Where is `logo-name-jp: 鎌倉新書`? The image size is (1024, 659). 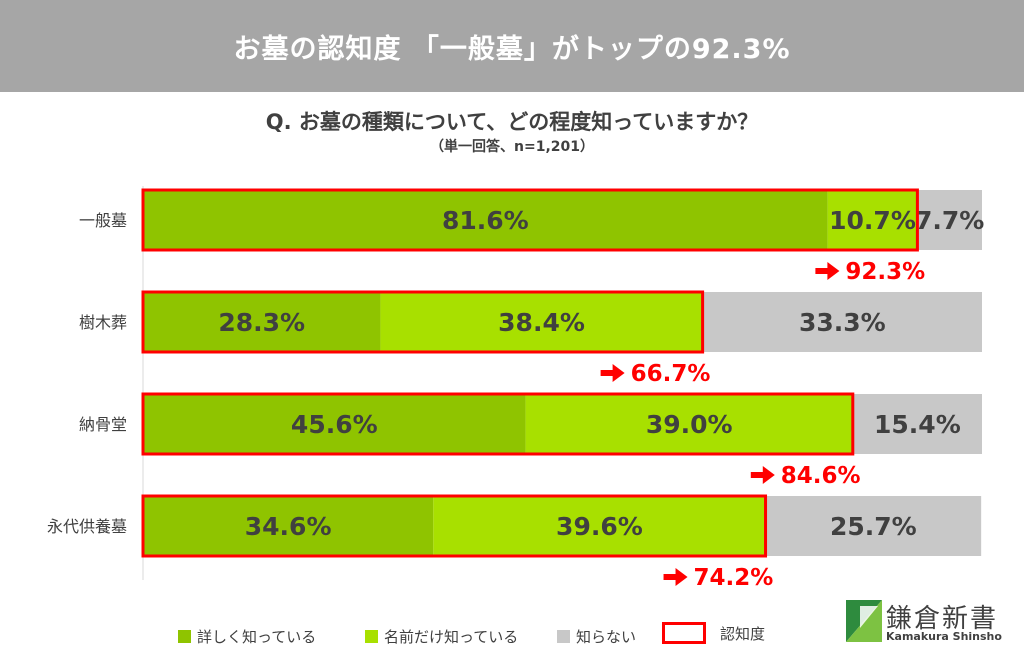 logo-name-jp: 鎌倉新書 is located at coordinates (942, 619).